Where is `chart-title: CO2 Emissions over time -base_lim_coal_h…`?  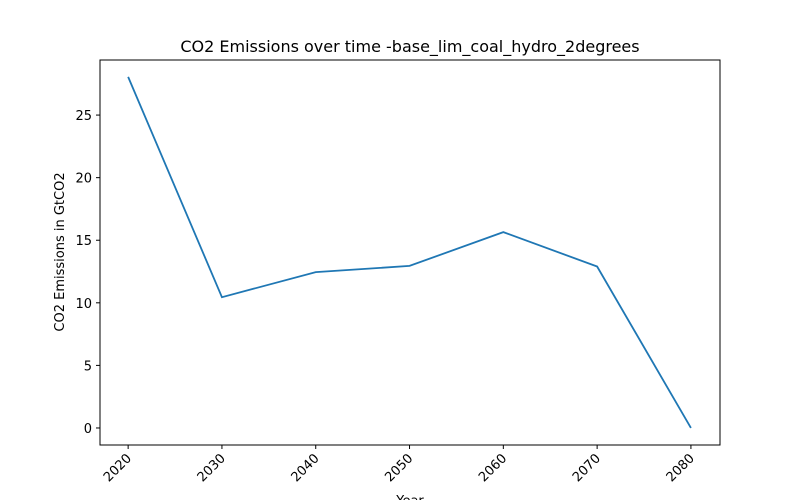
chart-title: CO2 Emissions over time -base_lim_coal_h… is located at coordinates (409, 47).